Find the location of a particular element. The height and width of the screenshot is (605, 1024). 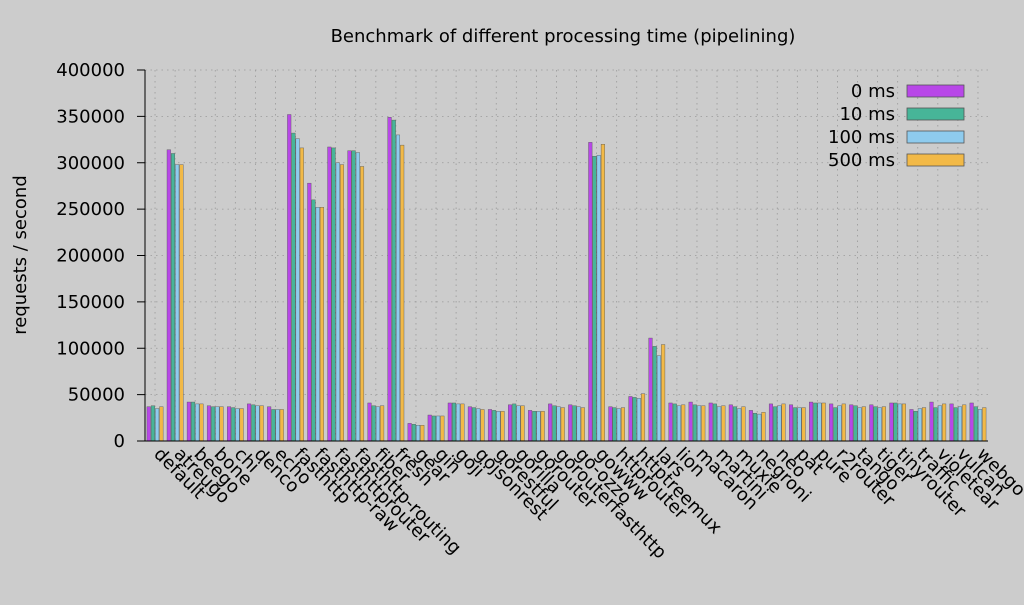

y-tick-label: 400000 is located at coordinates (90, 70).